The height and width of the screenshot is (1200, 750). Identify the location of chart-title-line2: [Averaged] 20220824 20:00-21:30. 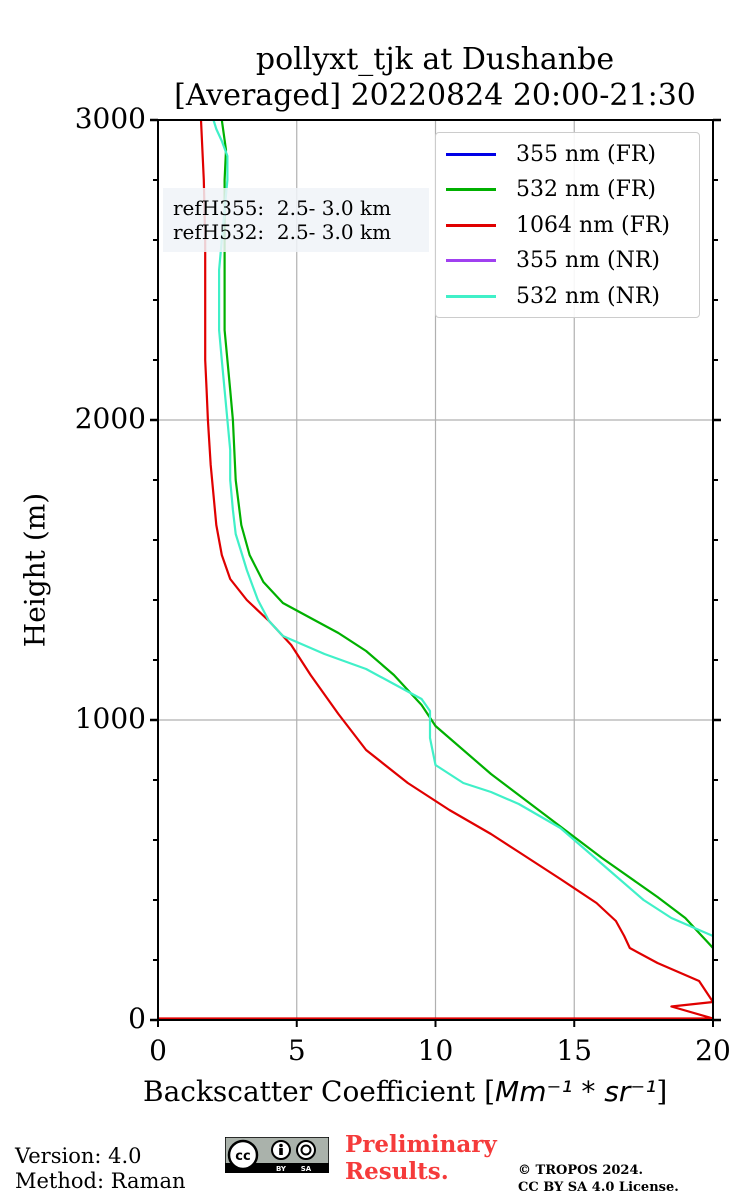
(435, 95).